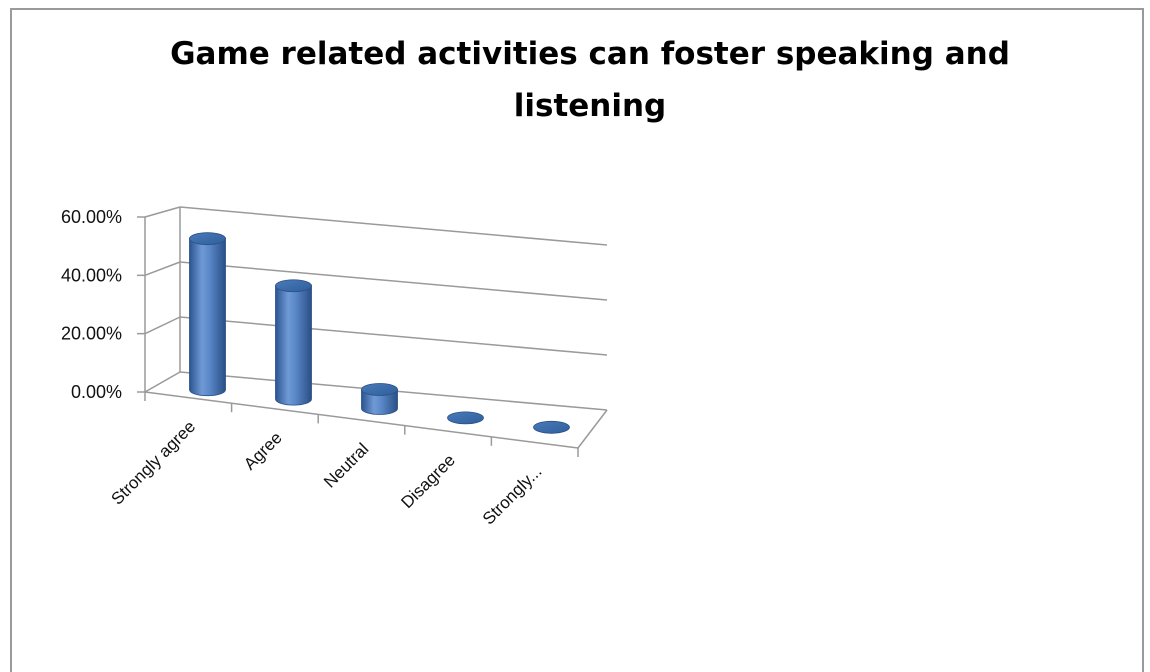 This screenshot has height=672, width=1150. I want to click on y-tick-label: 40.00%, so click(91, 275).